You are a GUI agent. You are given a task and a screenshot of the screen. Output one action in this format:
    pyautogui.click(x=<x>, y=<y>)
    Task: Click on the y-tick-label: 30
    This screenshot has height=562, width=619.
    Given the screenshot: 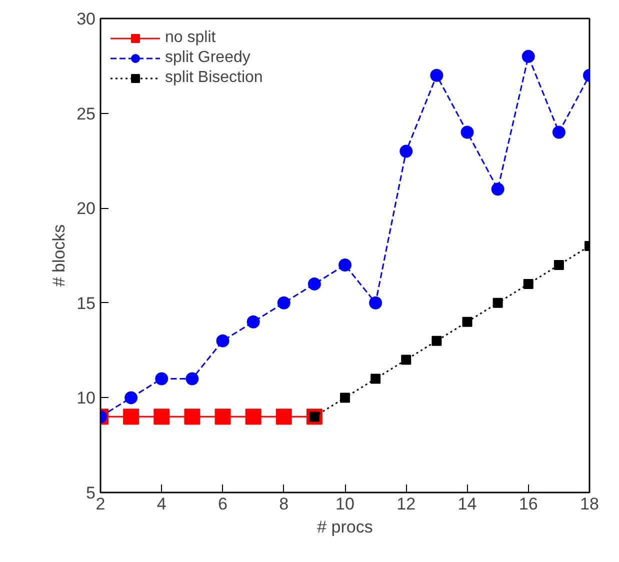 What is the action you would take?
    pyautogui.click(x=86, y=19)
    